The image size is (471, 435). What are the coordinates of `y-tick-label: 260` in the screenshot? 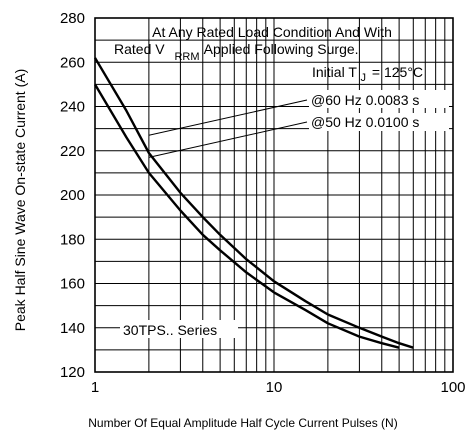 It's located at (72, 62).